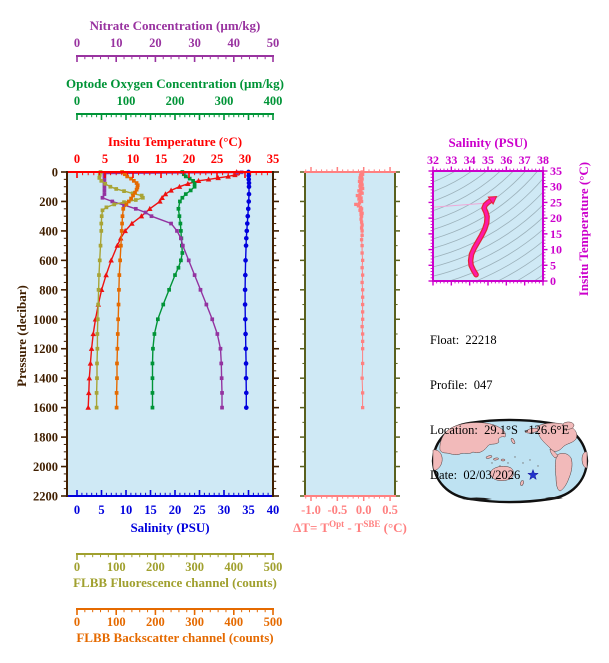  What do you see at coordinates (583, 229) in the screenshot?
I see `ts-temperature-axis-title: Insitu Temperature (°C)` at bounding box center [583, 229].